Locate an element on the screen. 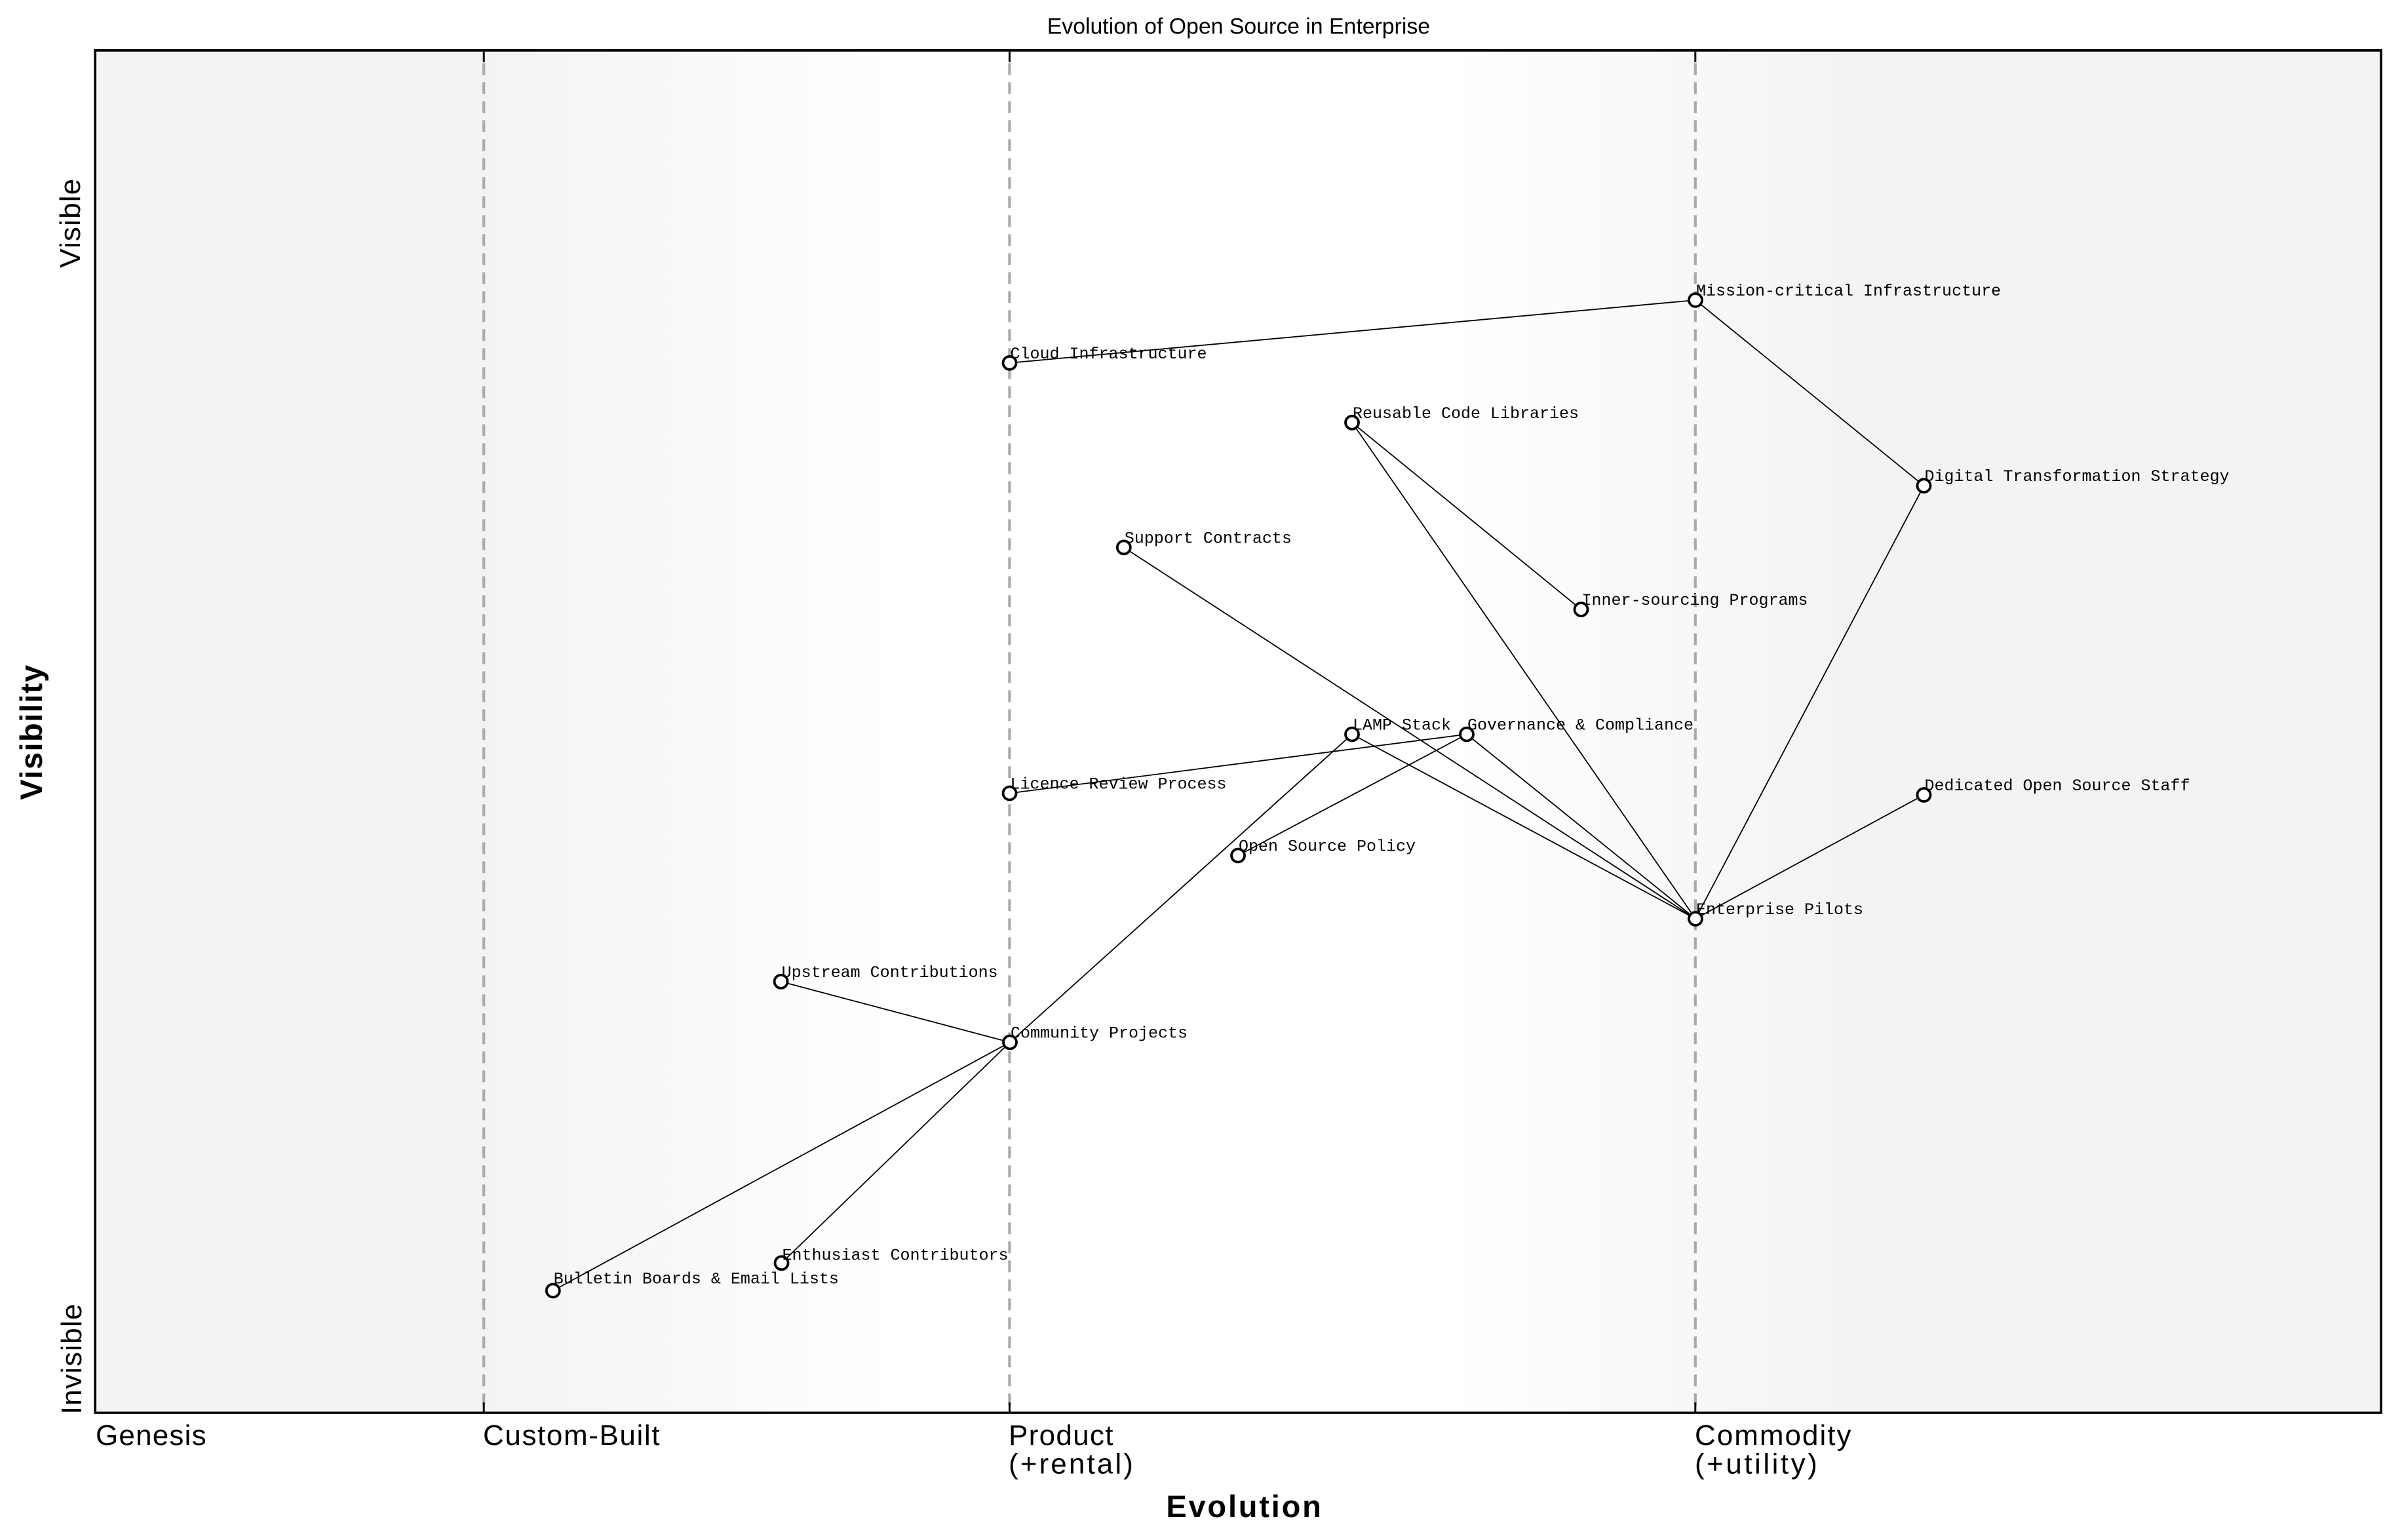 The width and height of the screenshot is (2400, 1540). svg-text: Genesis is located at coordinates (151, 1435).